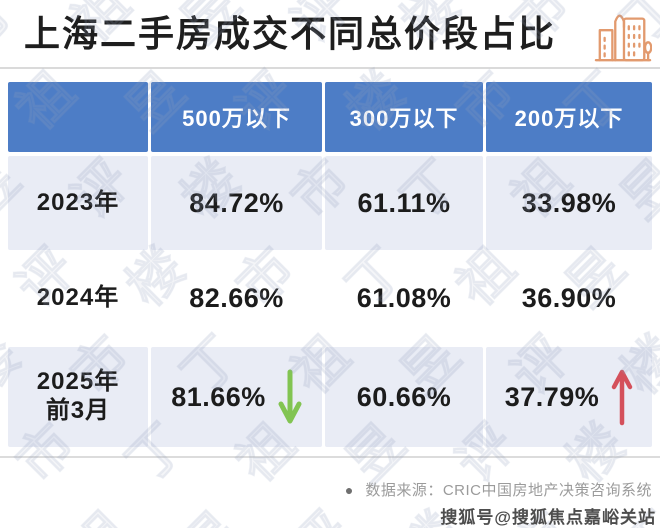 Image resolution: width=660 pixels, height=528 pixels. What do you see at coordinates (78, 117) in the screenshot?
I see `table-corner-cell` at bounding box center [78, 117].